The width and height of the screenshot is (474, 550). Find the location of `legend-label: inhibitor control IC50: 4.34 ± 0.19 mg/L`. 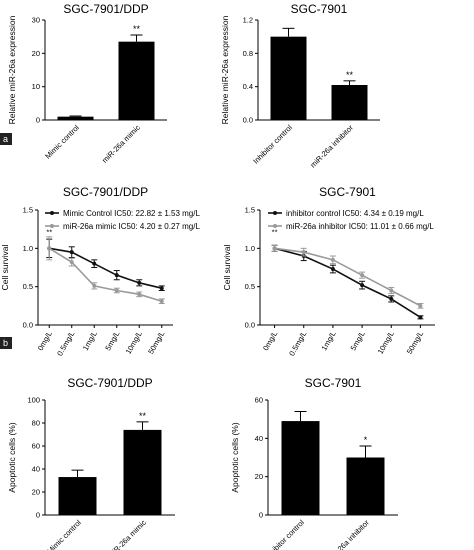

legend-label: inhibitor control IC50: 4.34 ± 0.19 mg/L is located at coordinates (355, 213).